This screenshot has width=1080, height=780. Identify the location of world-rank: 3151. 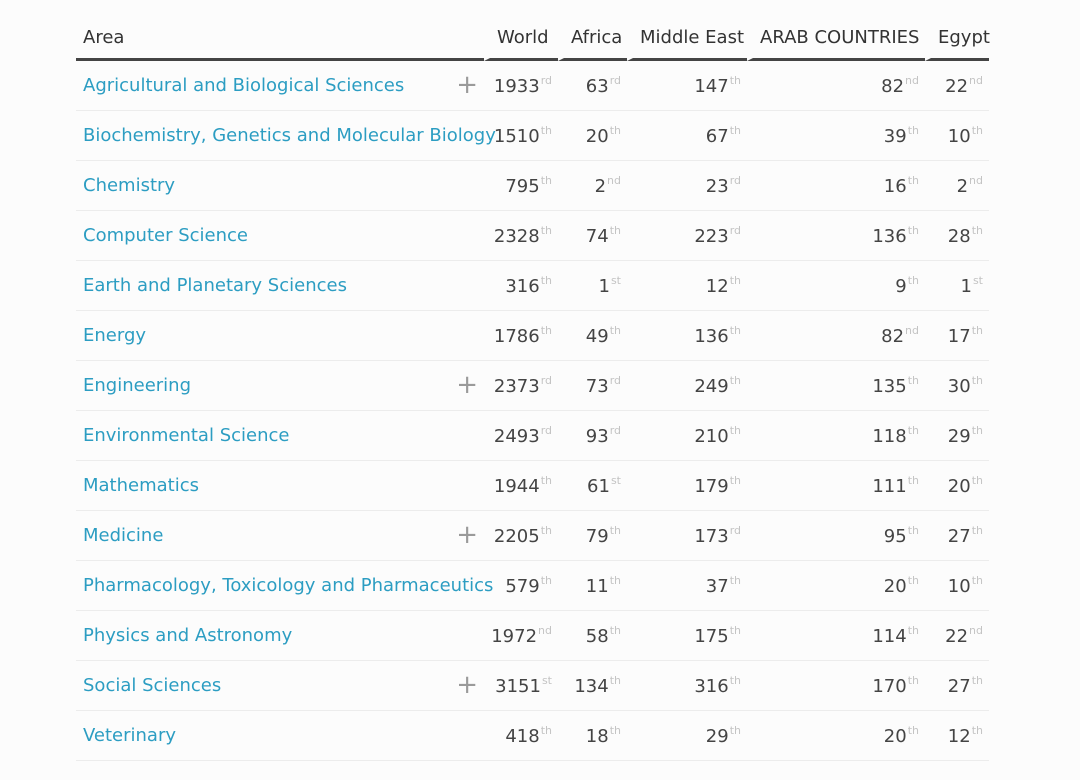
(518, 686).